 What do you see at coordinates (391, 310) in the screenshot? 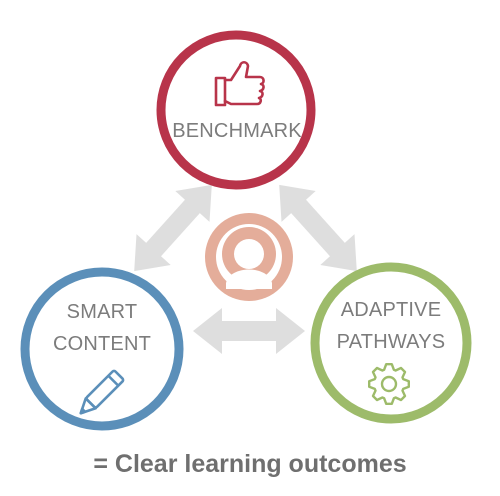
I see `adaptive-pathways-label-line1: ADAPTIVE` at bounding box center [391, 310].